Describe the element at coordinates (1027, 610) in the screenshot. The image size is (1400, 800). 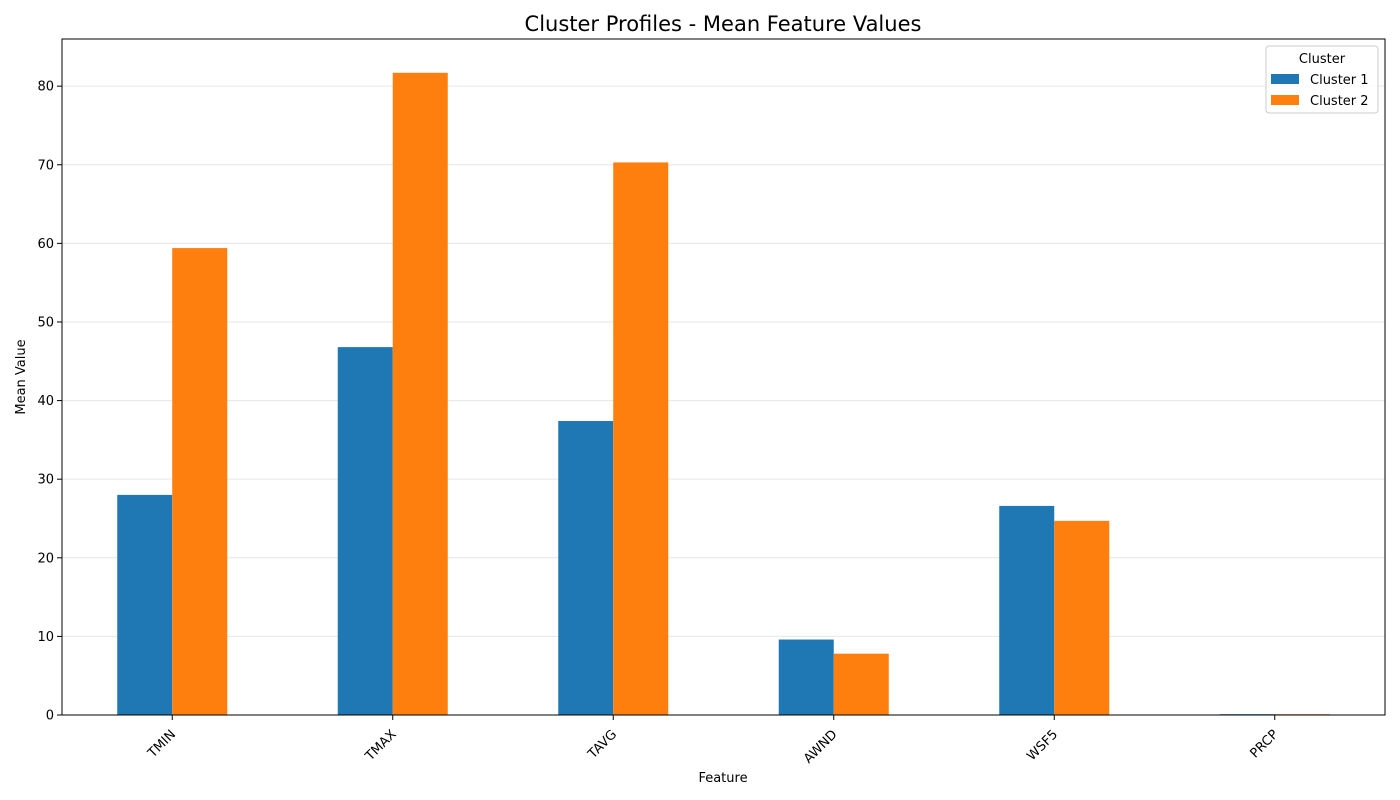
I see `bar-cluster-1-wsf5` at that location.